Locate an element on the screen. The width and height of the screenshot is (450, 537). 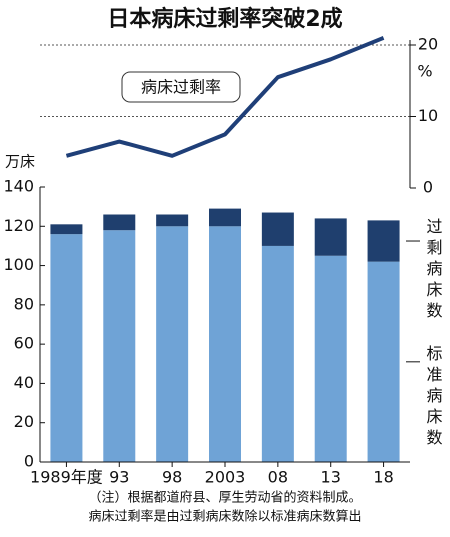
x-tick-label: 93 is located at coordinates (119, 477).